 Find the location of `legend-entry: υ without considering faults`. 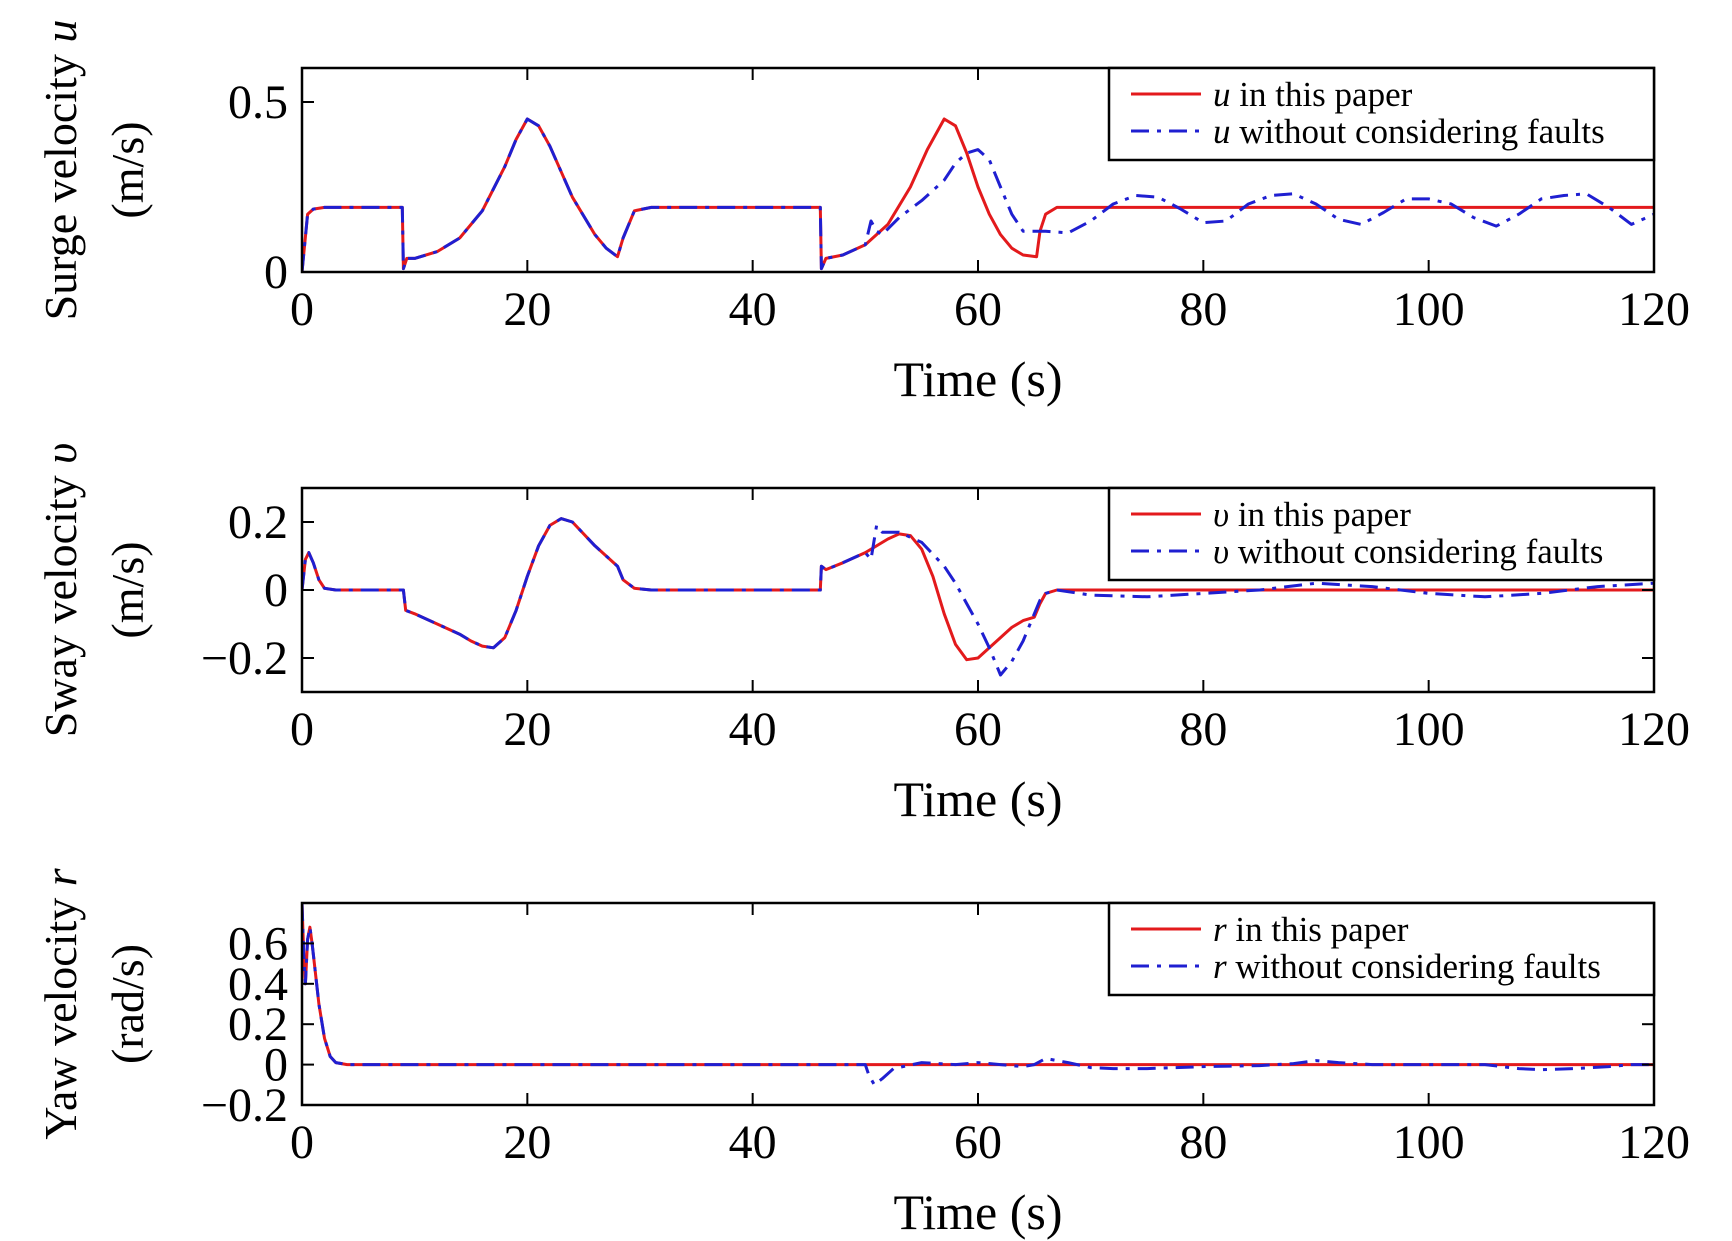

legend-entry: υ without considering faults is located at coordinates (1408, 551).